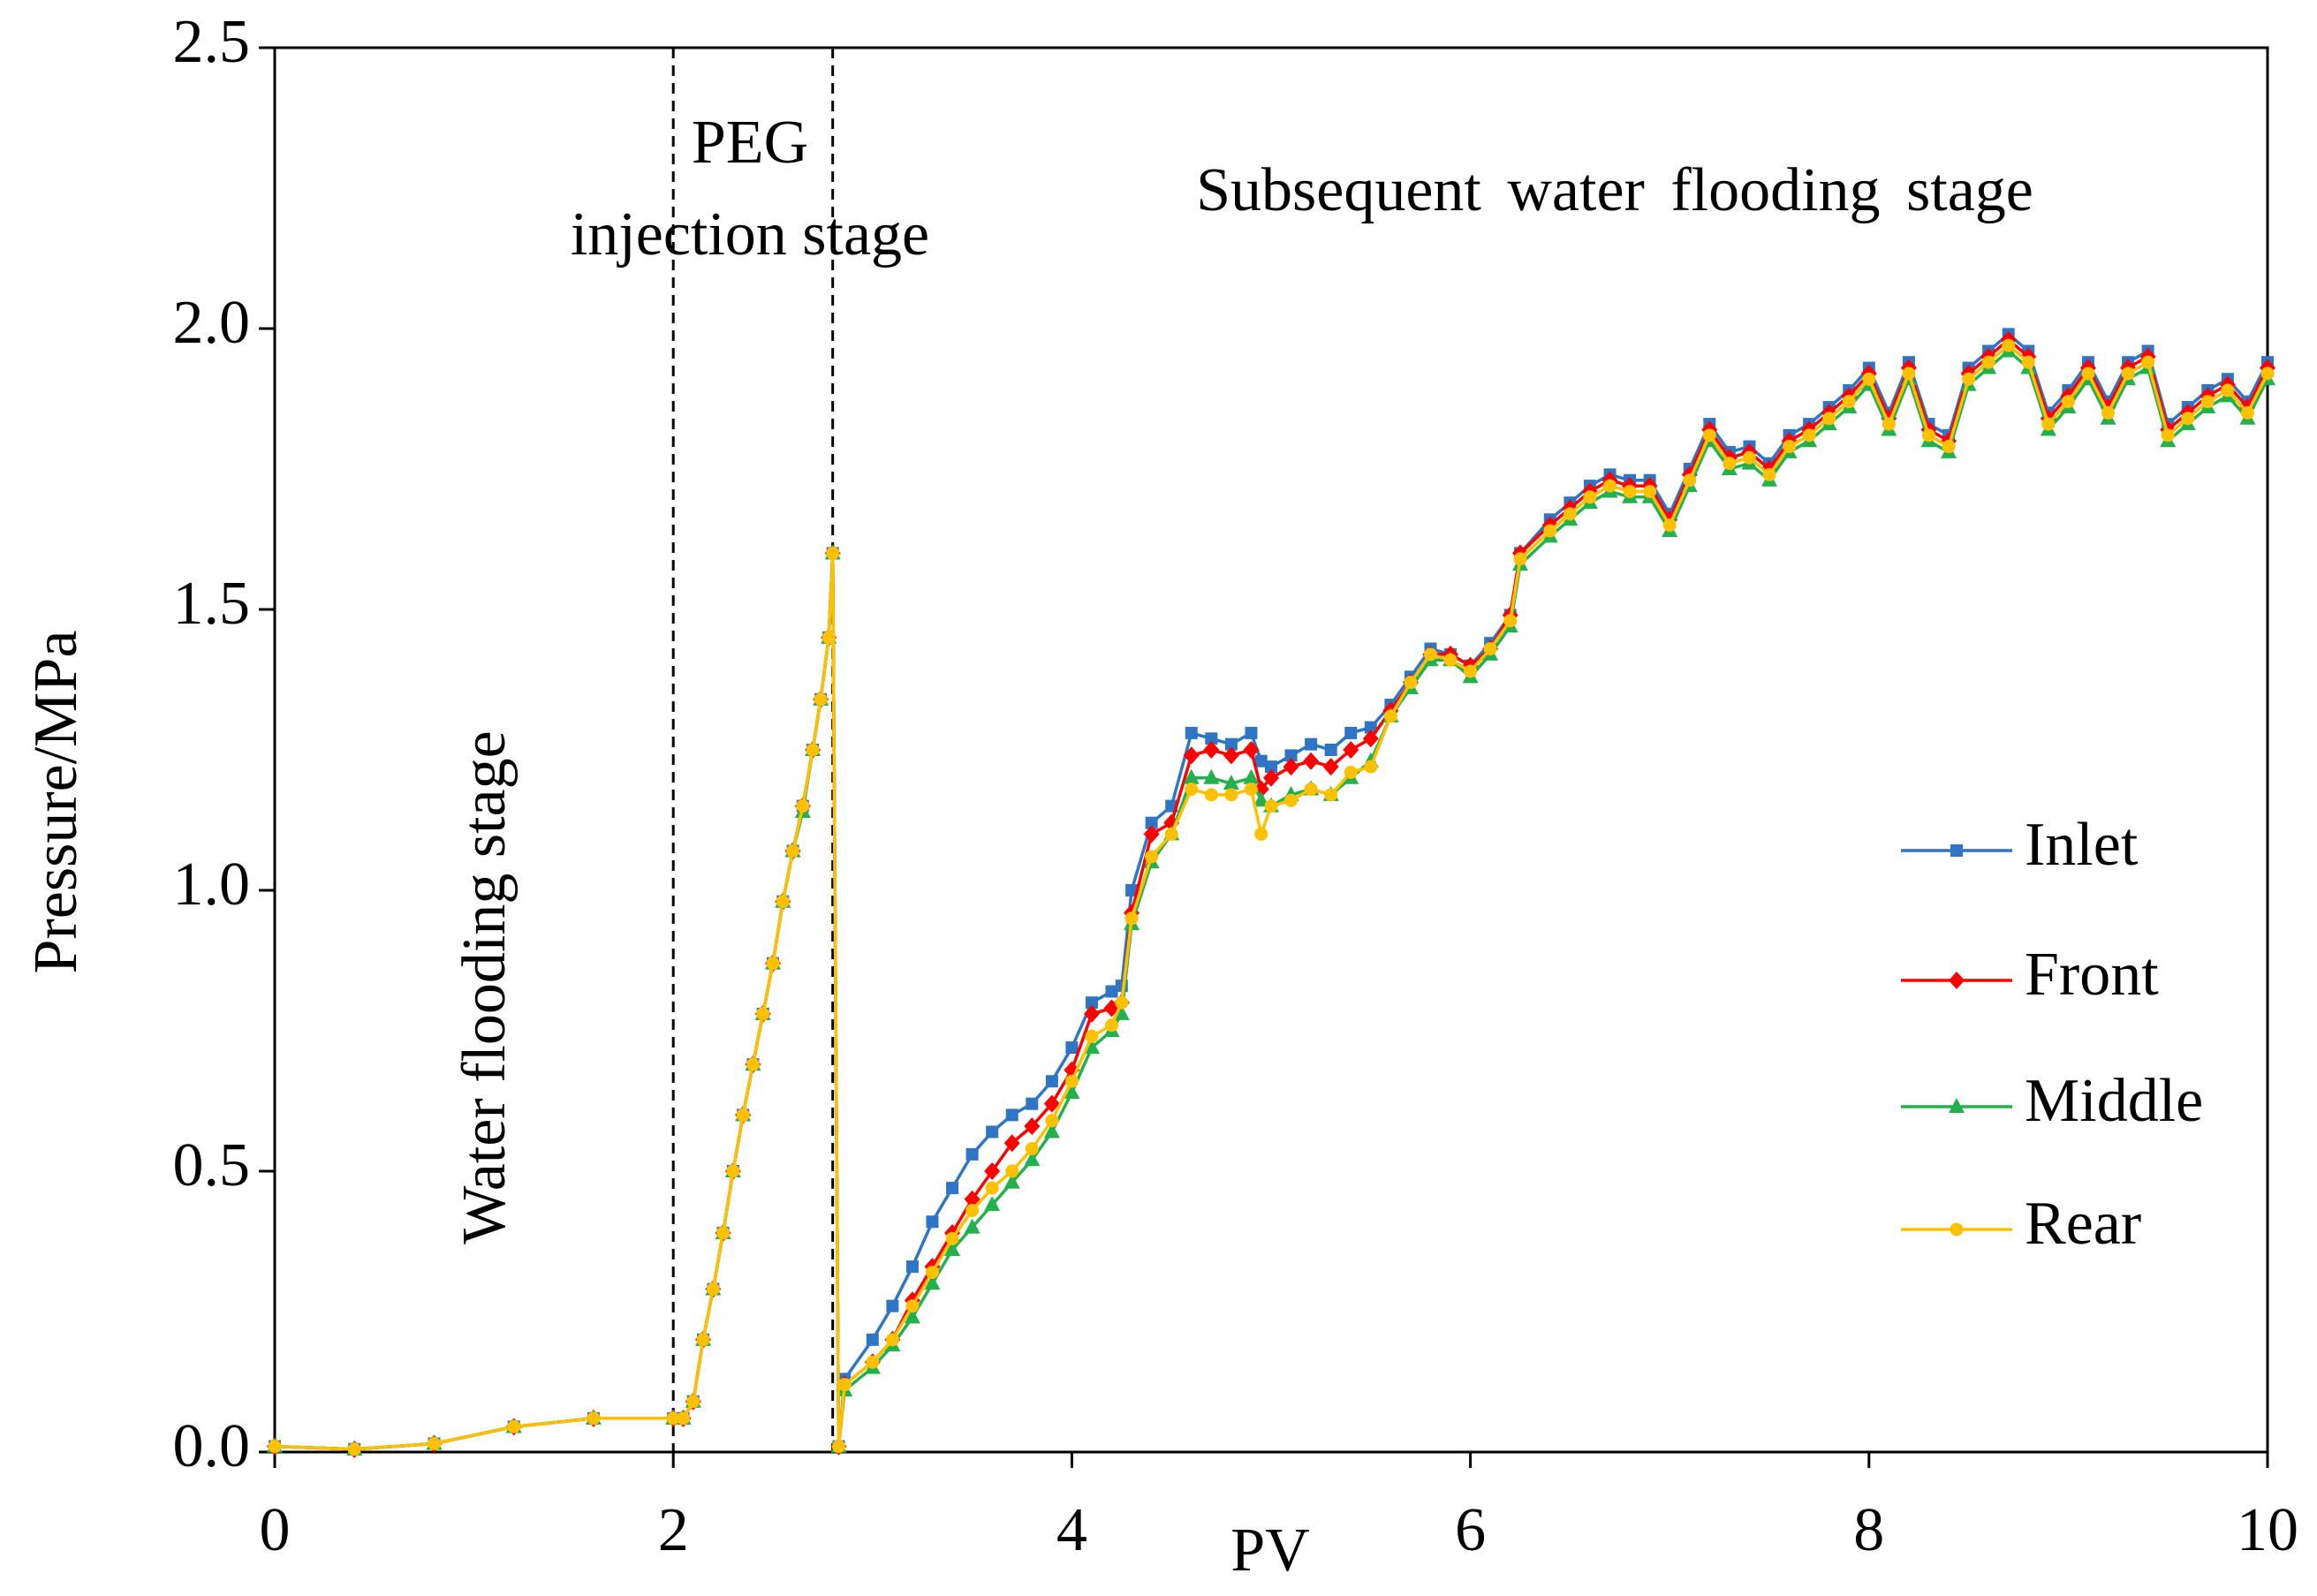 The image size is (2317, 1596). What do you see at coordinates (1072, 1530) in the screenshot?
I see `x-tick-label: 4` at bounding box center [1072, 1530].